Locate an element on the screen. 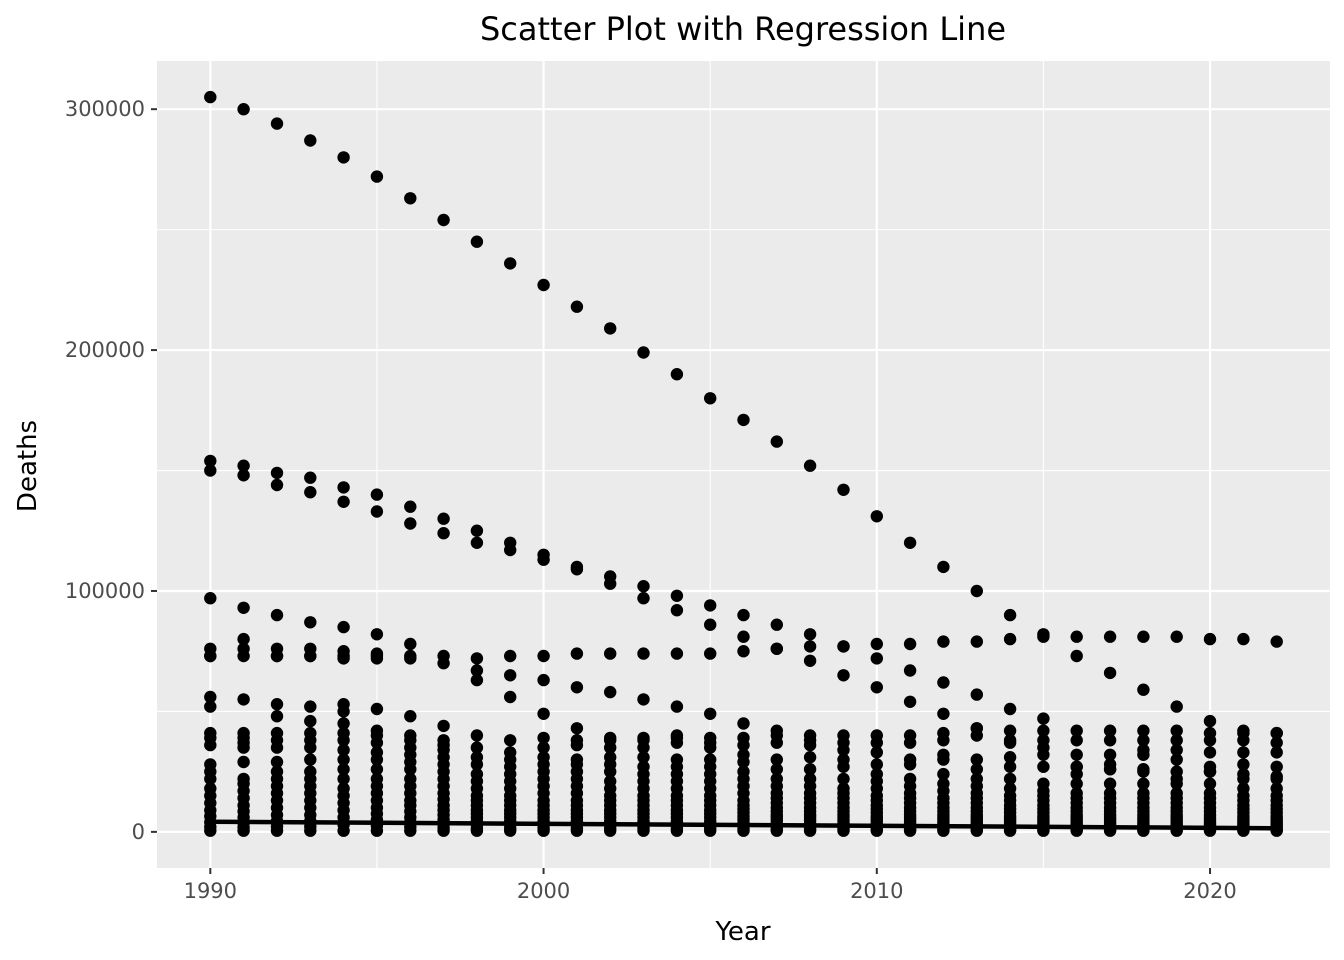 The image size is (1344, 960). y-tick-label: 0 is located at coordinates (138, 832).